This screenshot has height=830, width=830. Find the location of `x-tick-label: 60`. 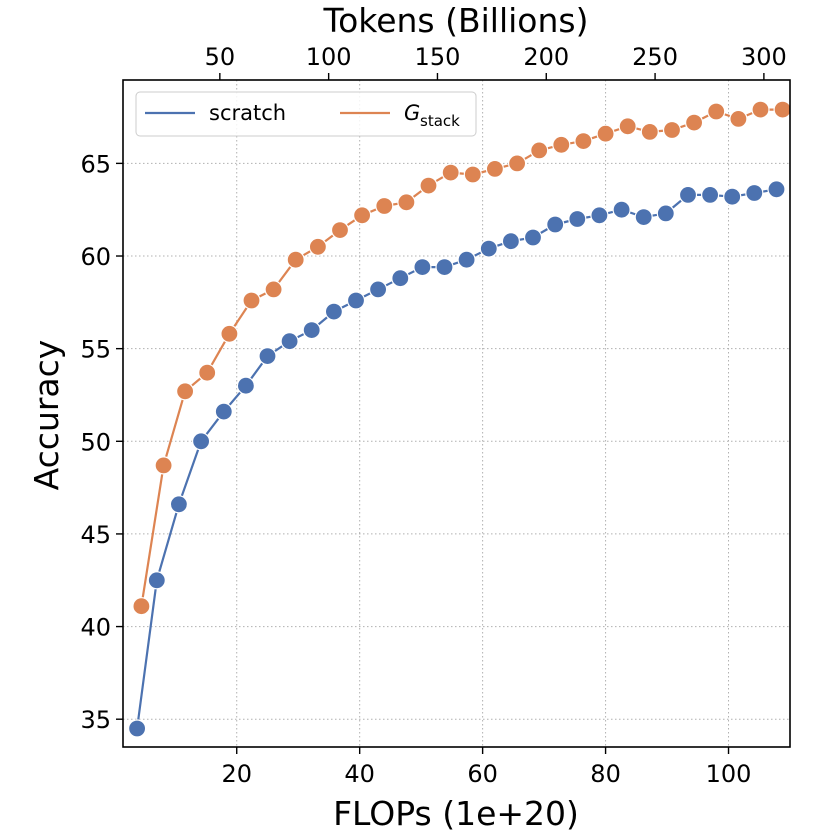

x-tick-label: 60 is located at coordinates (482, 774).